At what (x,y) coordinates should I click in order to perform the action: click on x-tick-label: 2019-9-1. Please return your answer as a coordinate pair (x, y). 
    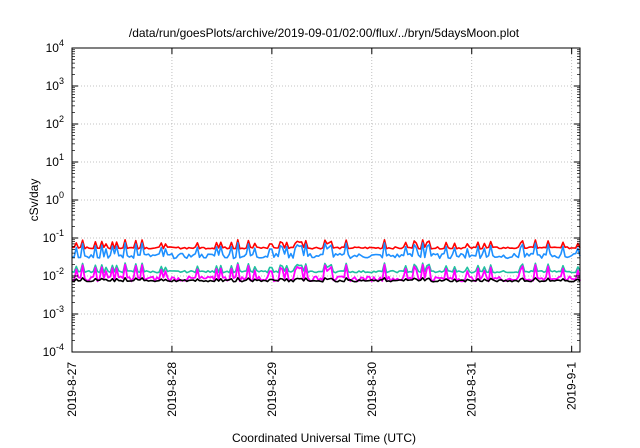
    Looking at the image, I should click on (572, 386).